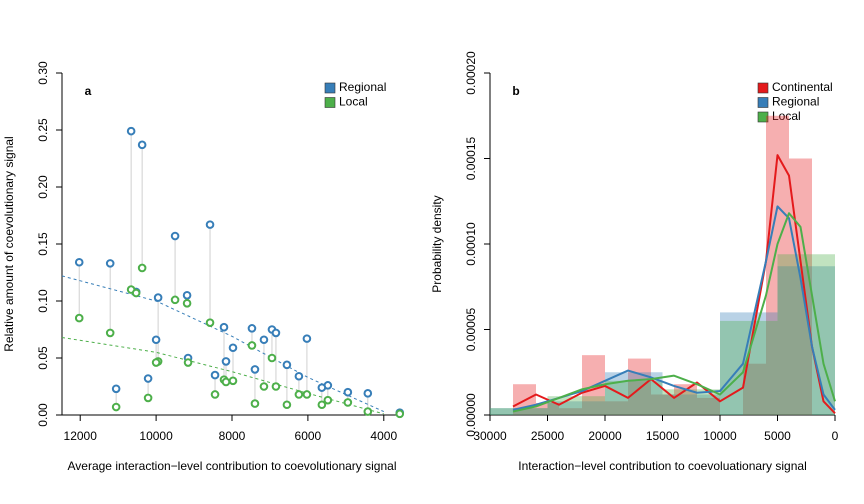 The image size is (864, 504). Describe the element at coordinates (663, 436) in the screenshot. I see `x-tick-label: 15000` at that location.